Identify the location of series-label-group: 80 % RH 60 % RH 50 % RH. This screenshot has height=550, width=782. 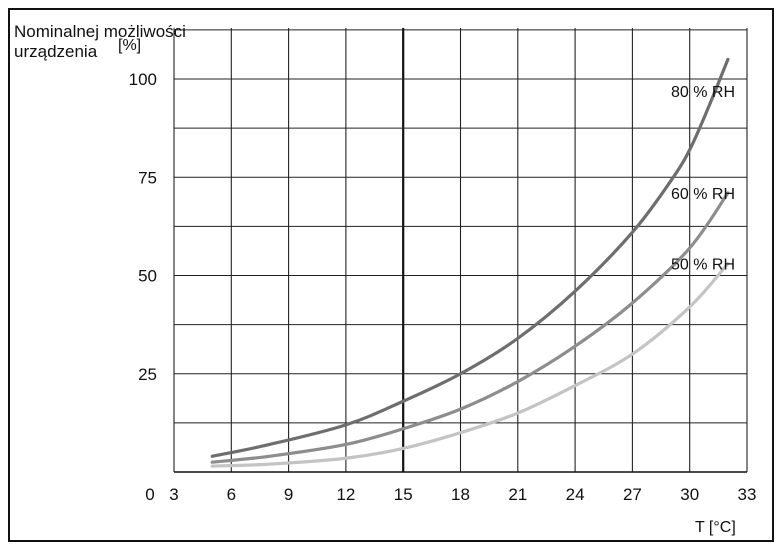
(703, 179).